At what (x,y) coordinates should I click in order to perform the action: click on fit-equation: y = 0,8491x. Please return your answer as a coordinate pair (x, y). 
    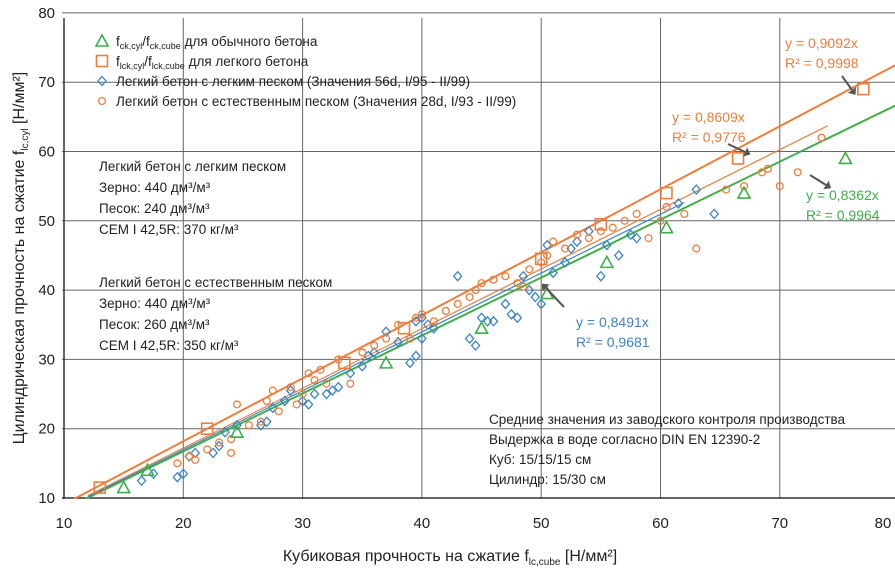
    Looking at the image, I should click on (612, 322).